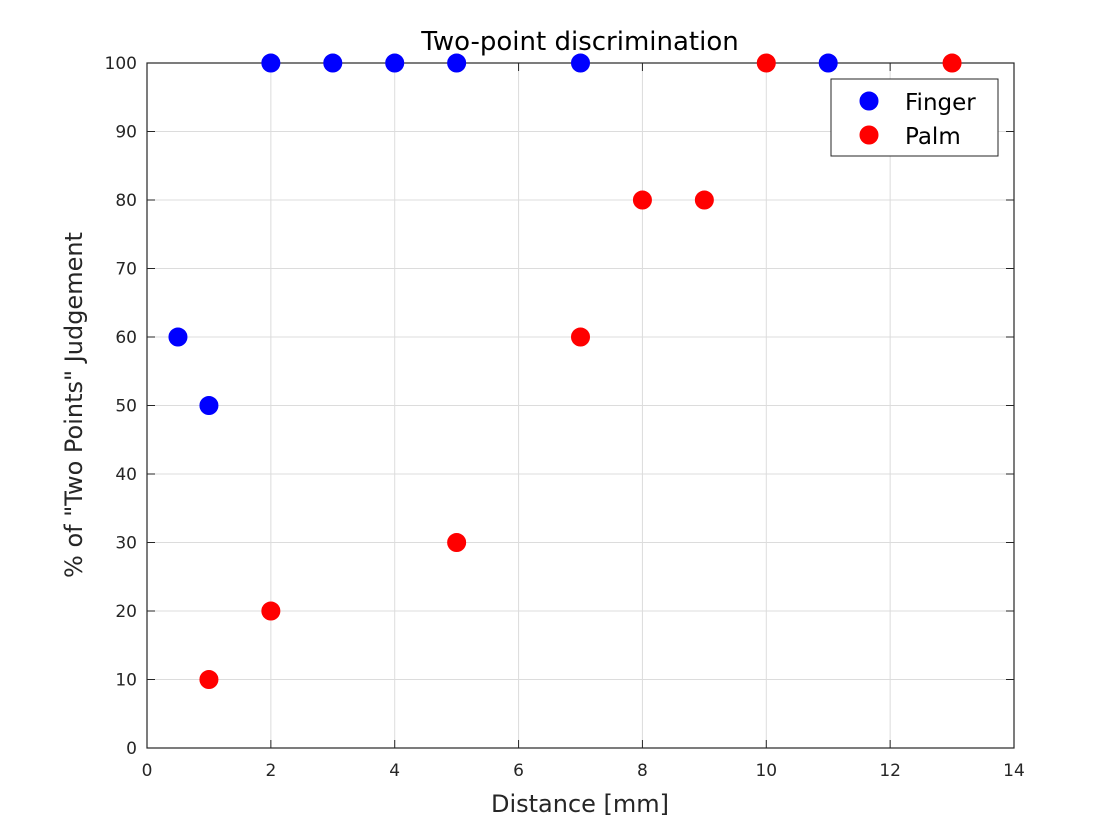 The height and width of the screenshot is (840, 1120). What do you see at coordinates (869, 135) in the screenshot?
I see `legend-marker-palm` at bounding box center [869, 135].